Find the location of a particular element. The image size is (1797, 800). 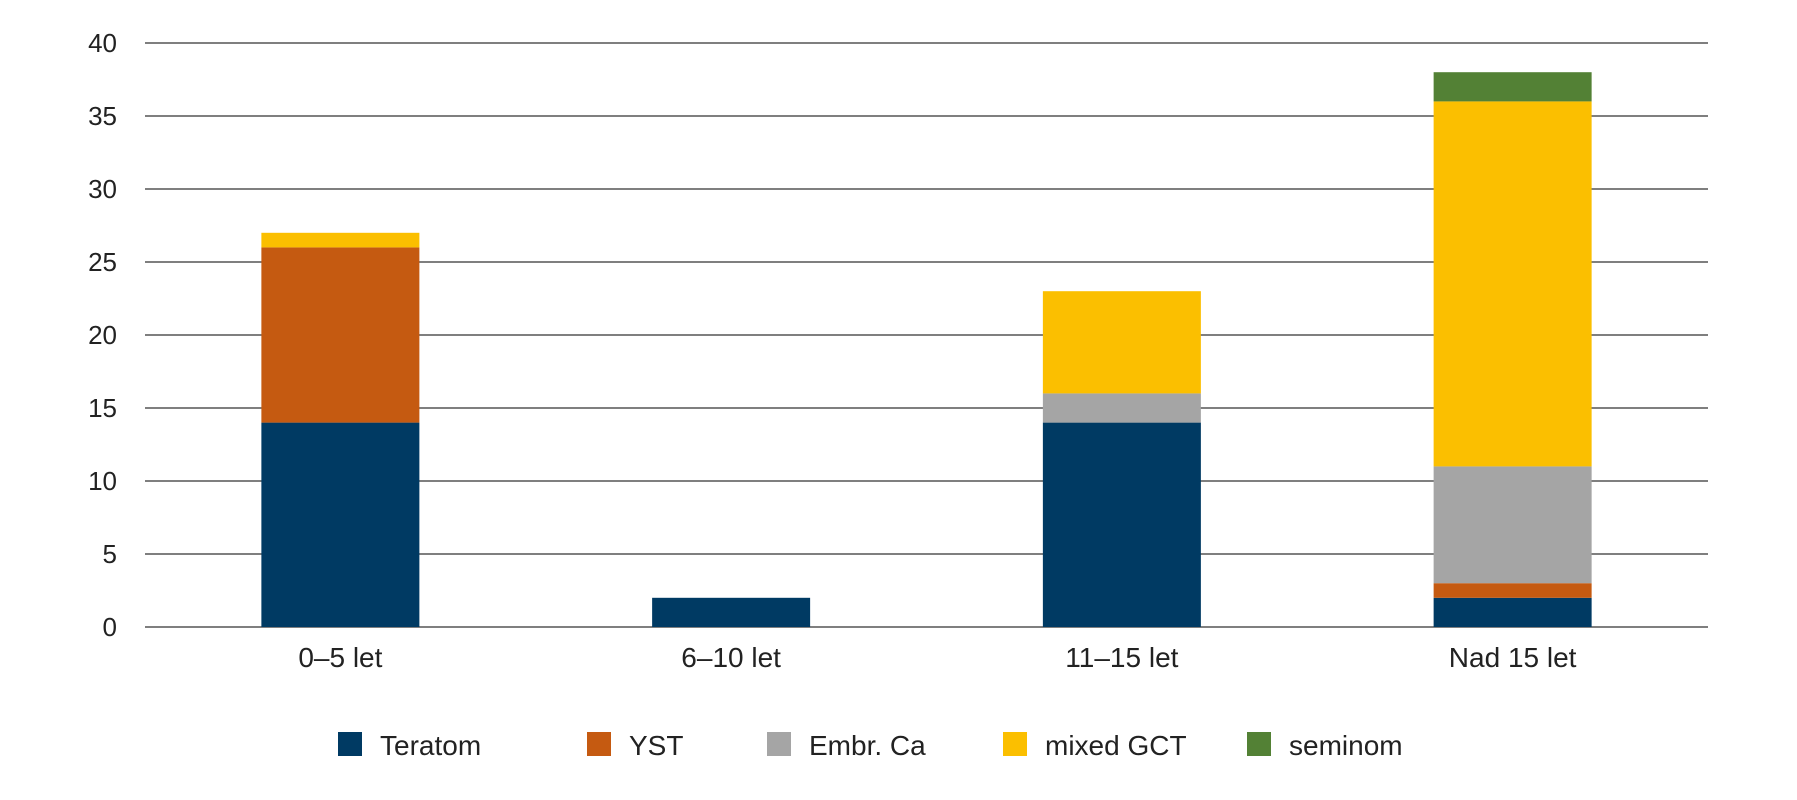

y-tick-label: 5 is located at coordinates (110, 554).